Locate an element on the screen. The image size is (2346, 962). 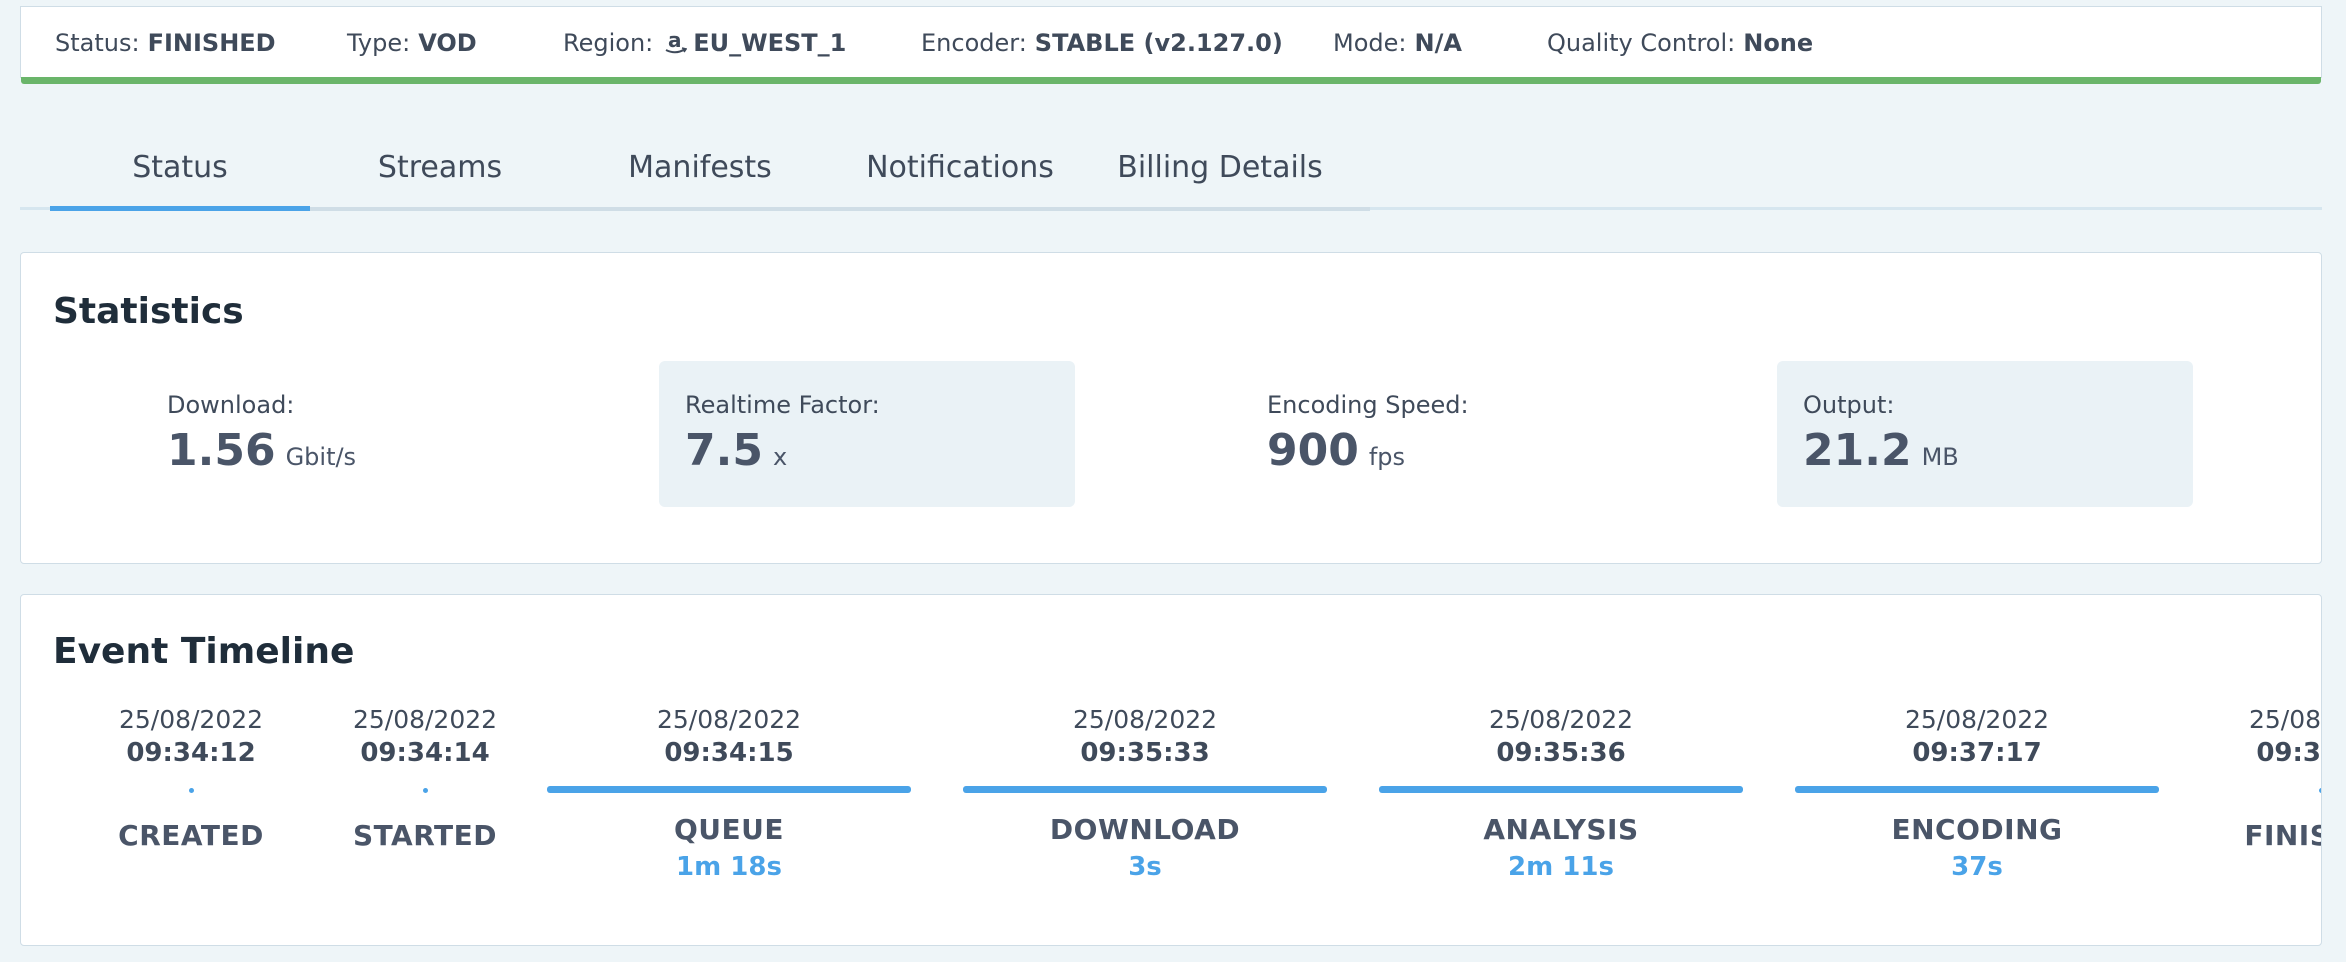
stat-value: 7.5 is located at coordinates (724, 450).